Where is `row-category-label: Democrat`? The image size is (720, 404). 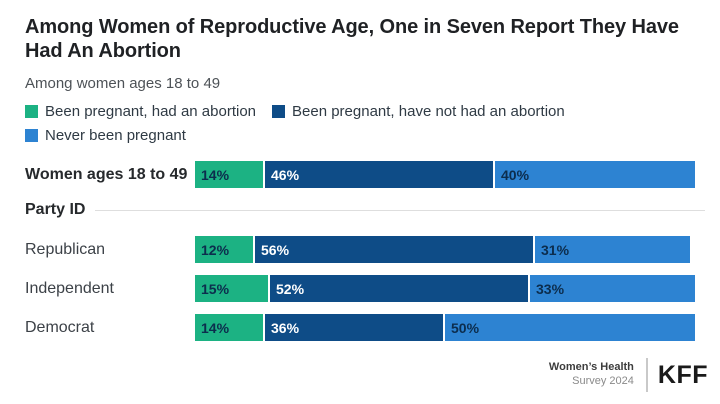
row-category-label: Democrat is located at coordinates (60, 327).